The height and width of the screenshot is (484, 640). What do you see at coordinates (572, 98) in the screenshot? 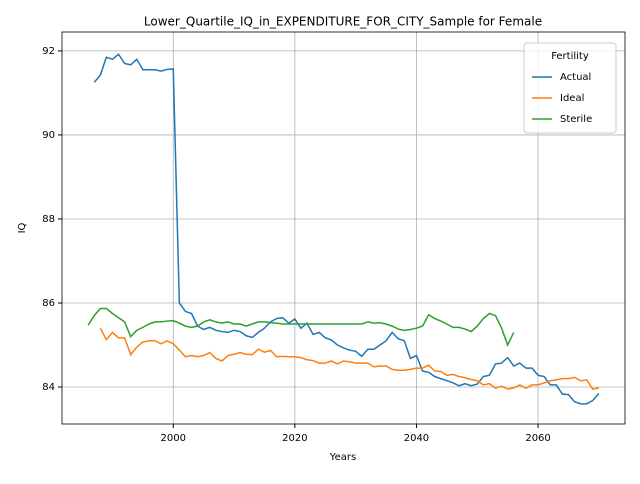
I see `legend-label: Ideal` at bounding box center [572, 98].